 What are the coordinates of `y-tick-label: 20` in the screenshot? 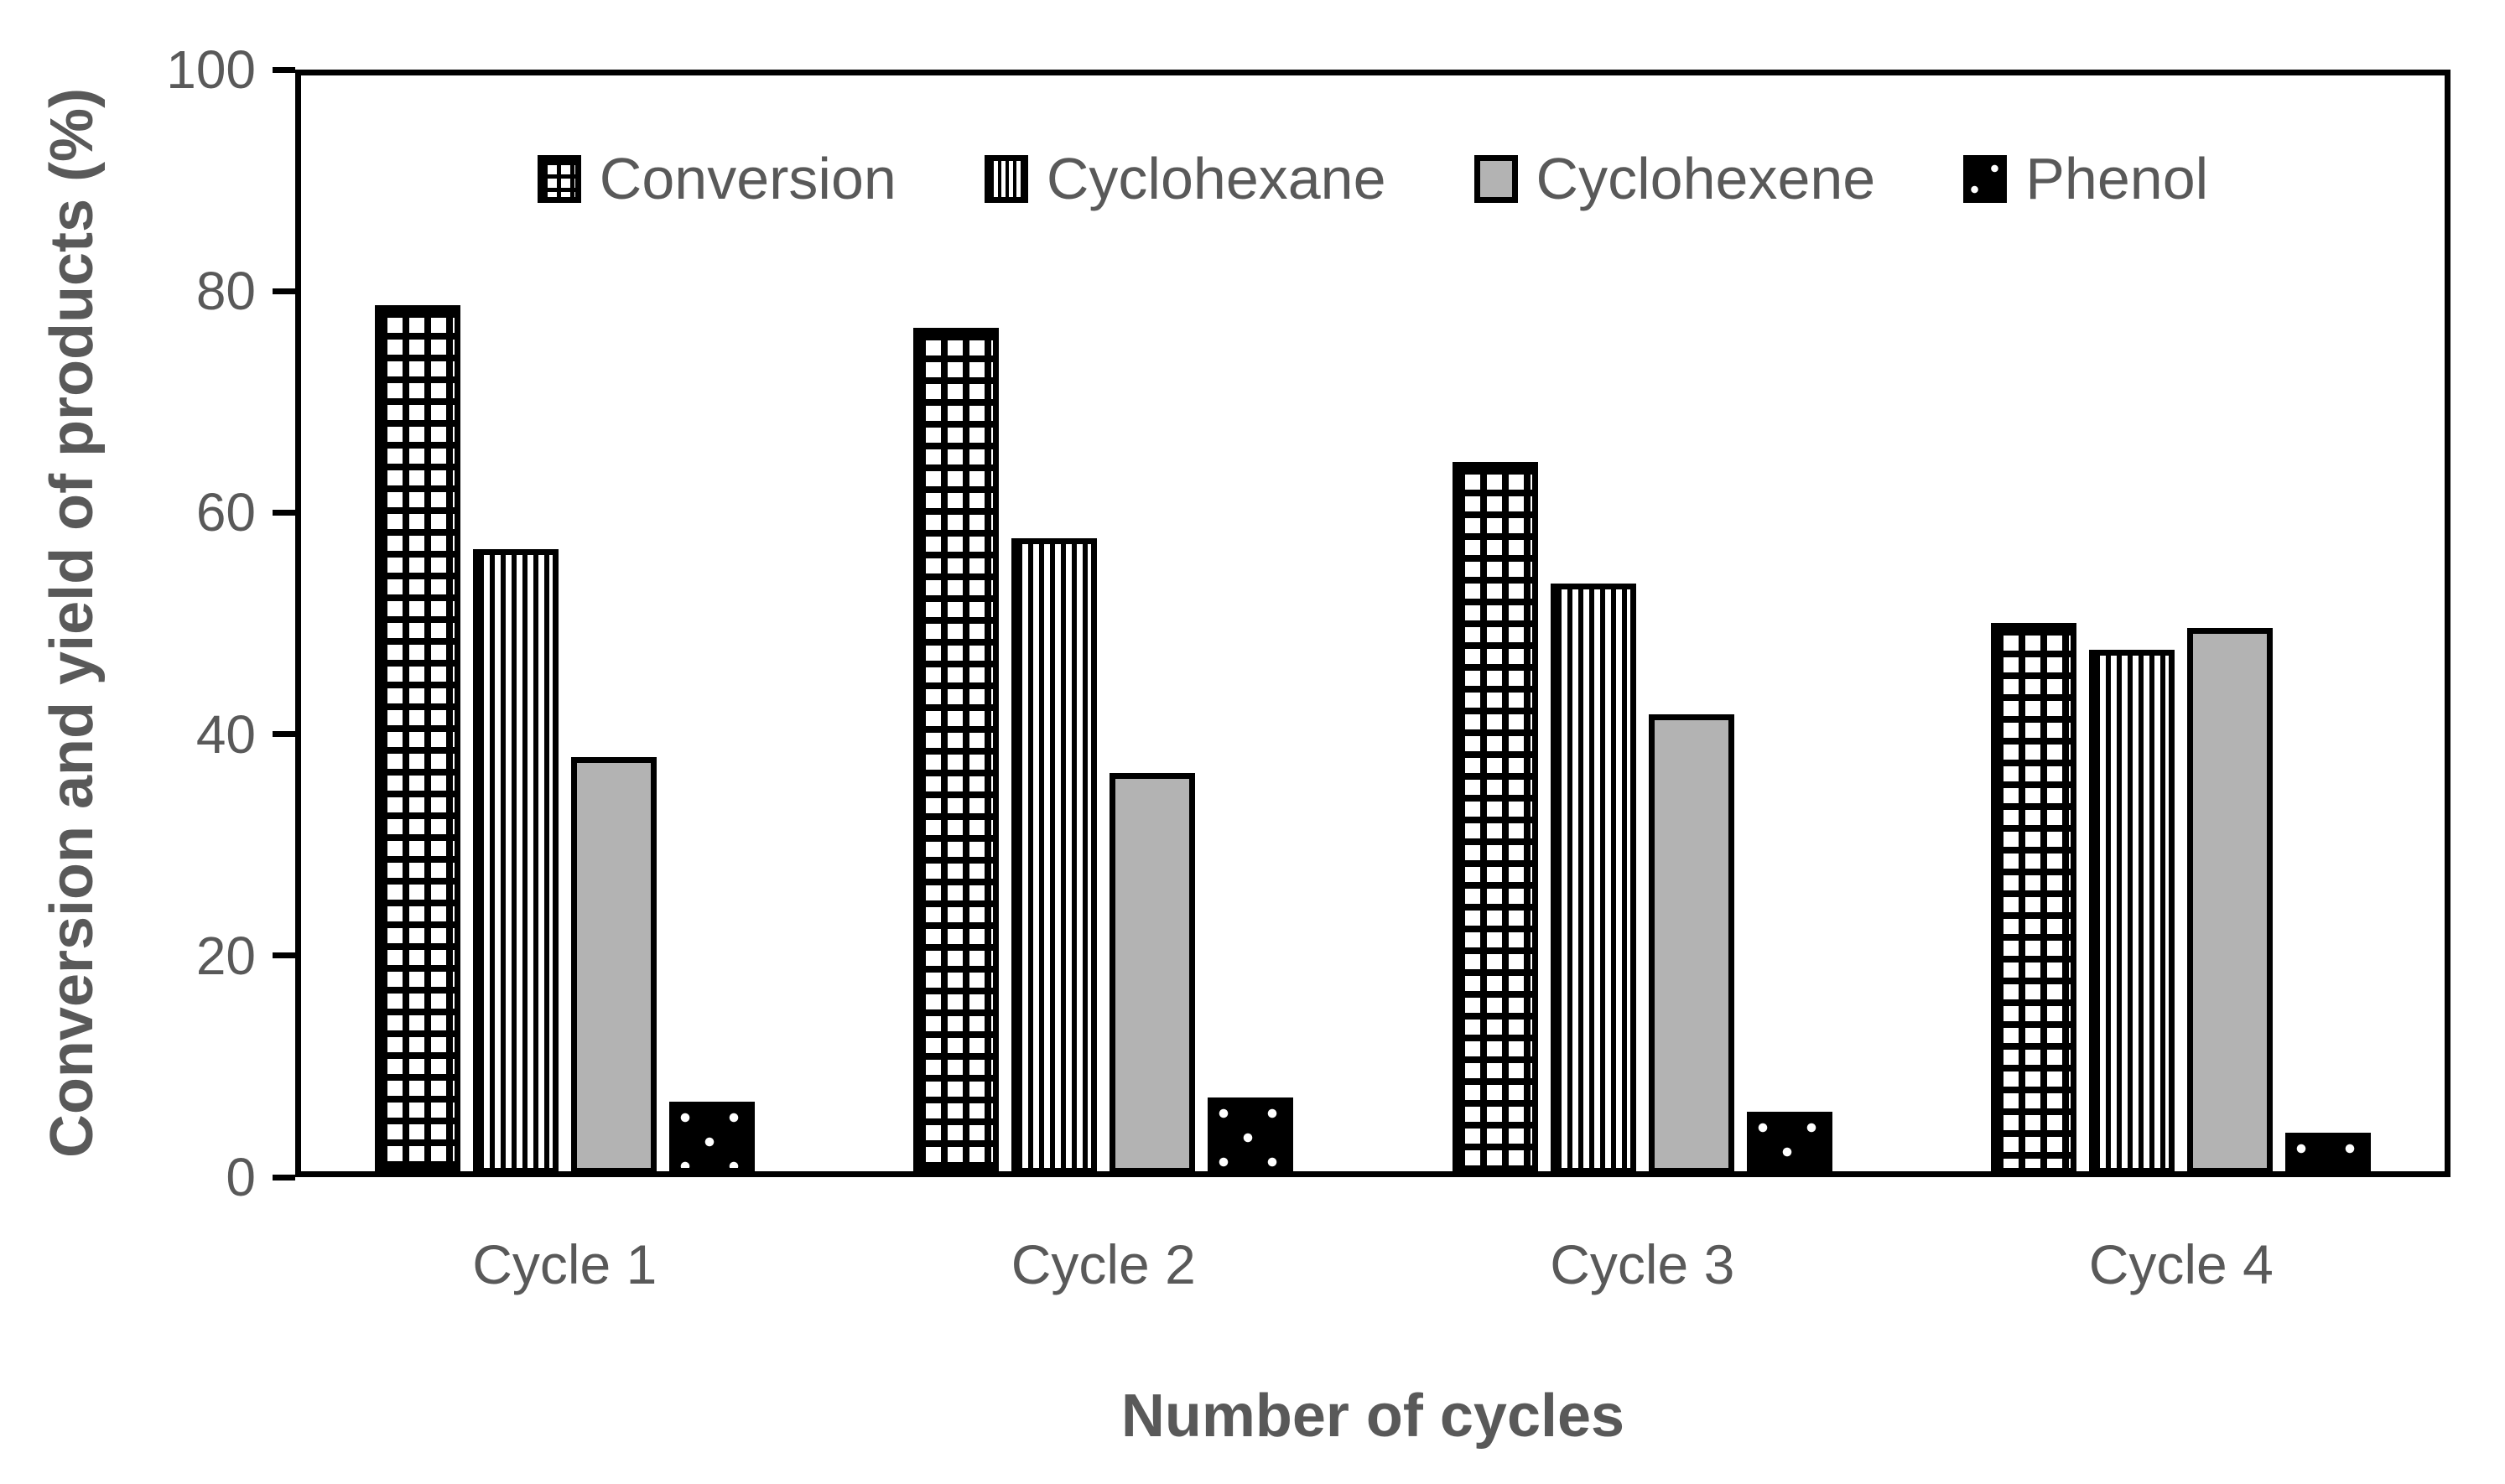 It's located at (225, 955).